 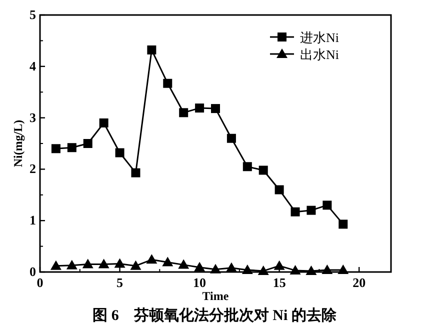 I want to click on x-tick-label: 20, so click(x=359, y=282).